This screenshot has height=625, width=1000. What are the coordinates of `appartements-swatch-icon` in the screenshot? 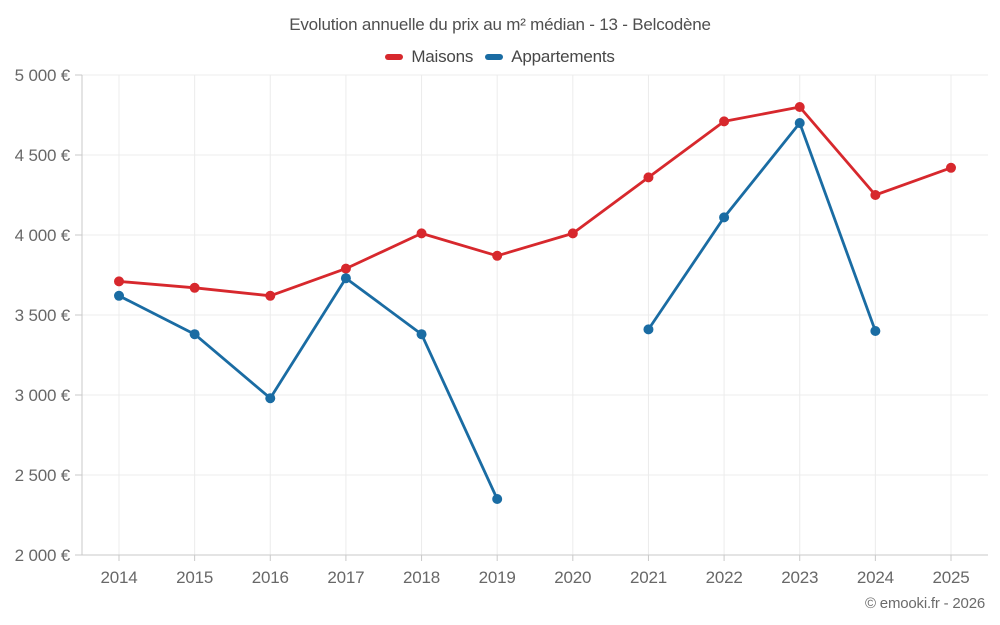 It's located at (494, 57).